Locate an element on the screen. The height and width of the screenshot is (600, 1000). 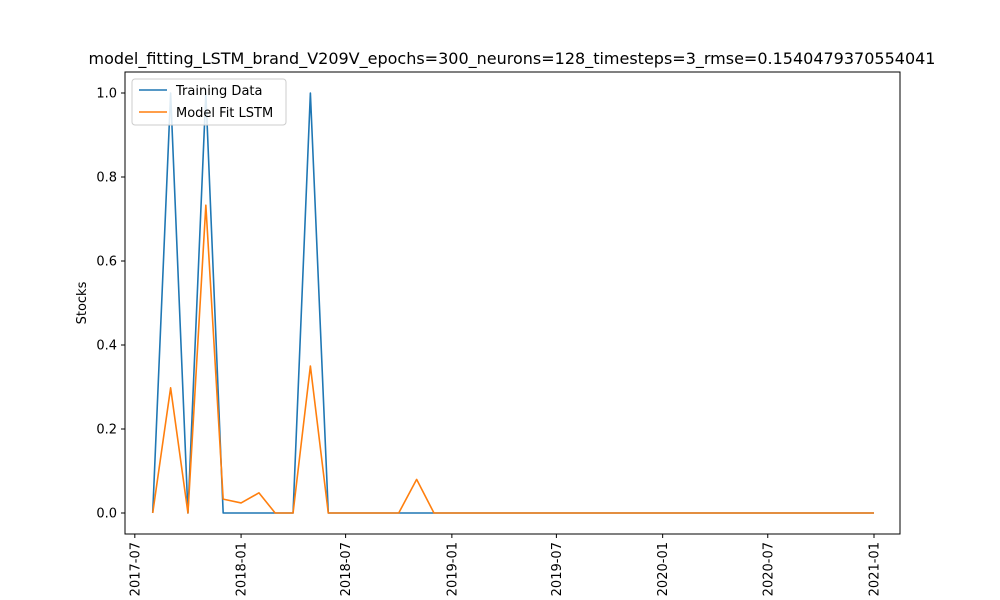
x-tick-label: 2021-01 is located at coordinates (875, 569).